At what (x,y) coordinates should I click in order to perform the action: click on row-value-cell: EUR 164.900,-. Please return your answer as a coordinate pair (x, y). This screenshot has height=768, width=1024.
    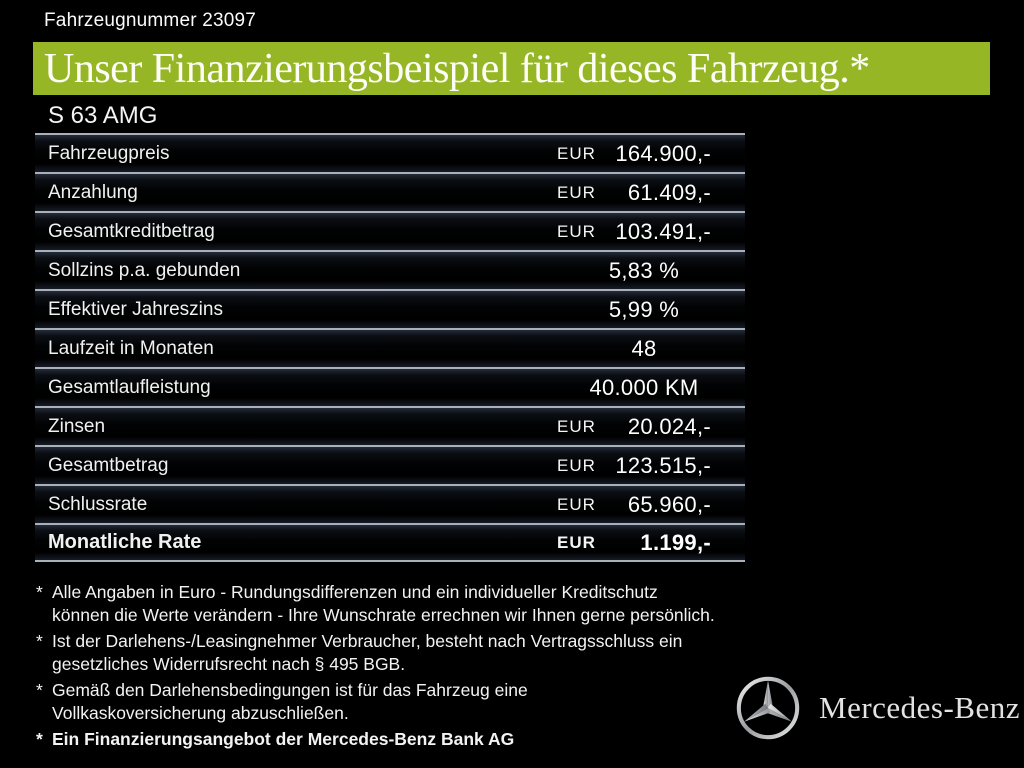
    Looking at the image, I should click on (651, 153).